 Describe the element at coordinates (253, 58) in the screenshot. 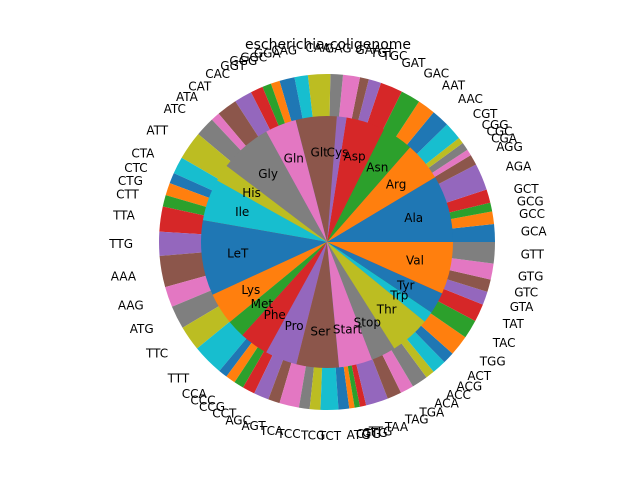

I see `outer-label-ggc: GGC` at that location.